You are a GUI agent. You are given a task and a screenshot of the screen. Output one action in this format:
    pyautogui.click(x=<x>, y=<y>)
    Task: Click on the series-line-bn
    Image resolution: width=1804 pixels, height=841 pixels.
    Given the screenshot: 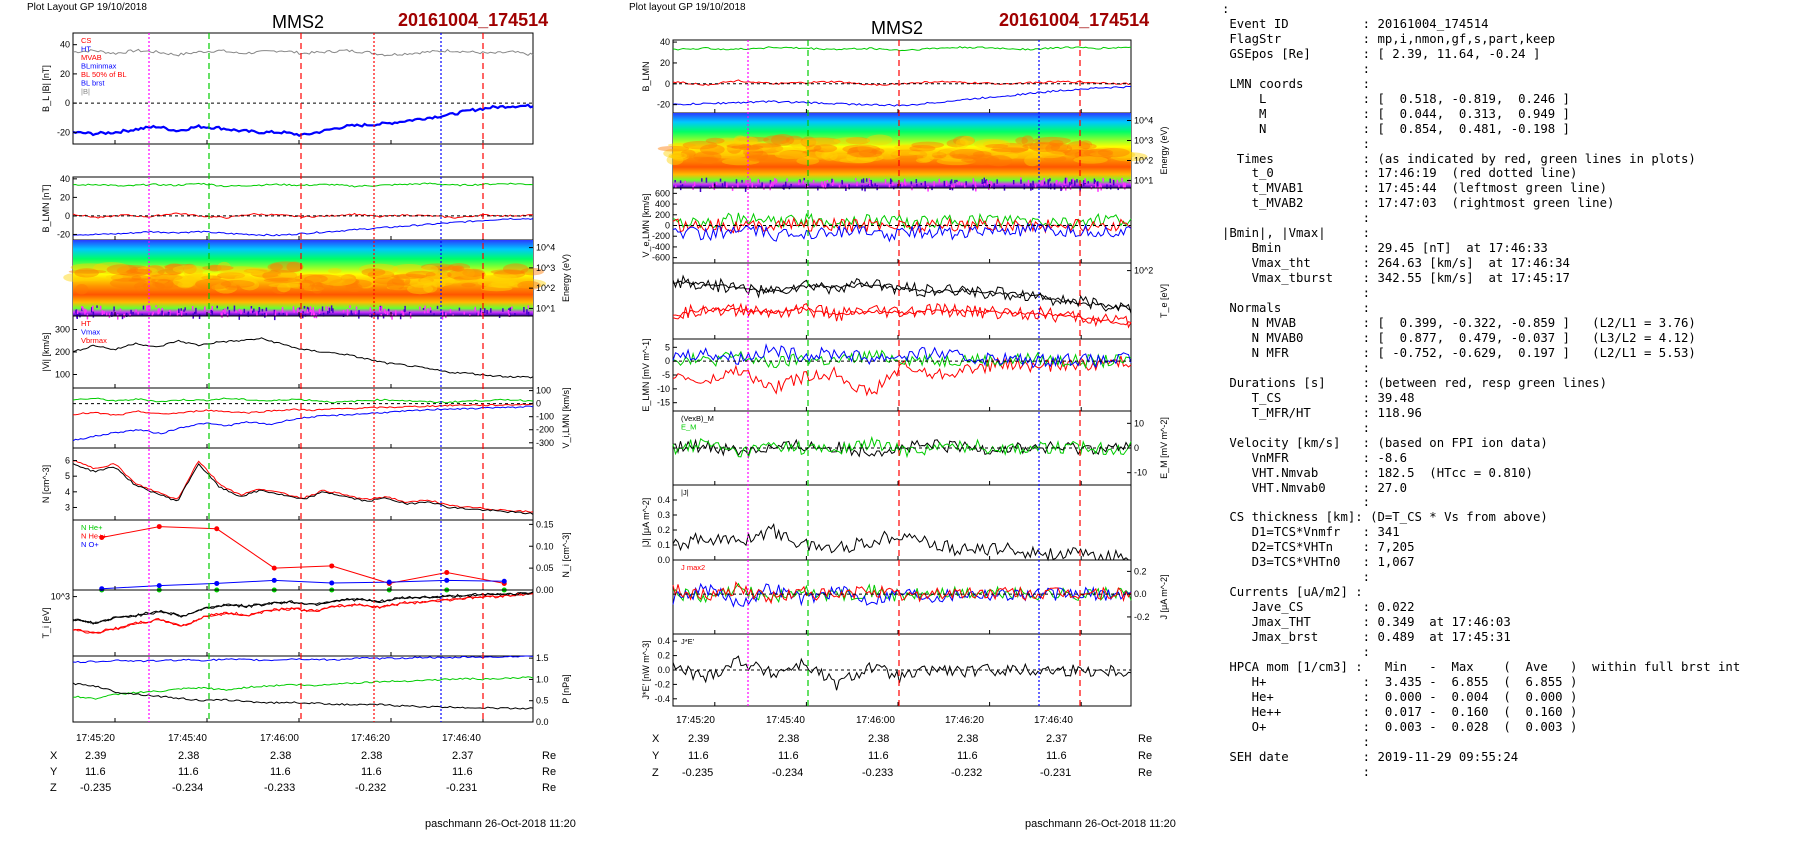 What is the action you would take?
    pyautogui.click(x=902, y=82)
    